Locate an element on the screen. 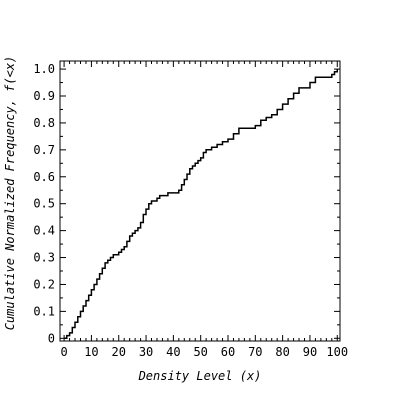  x-tick-label: 70 is located at coordinates (255, 352).